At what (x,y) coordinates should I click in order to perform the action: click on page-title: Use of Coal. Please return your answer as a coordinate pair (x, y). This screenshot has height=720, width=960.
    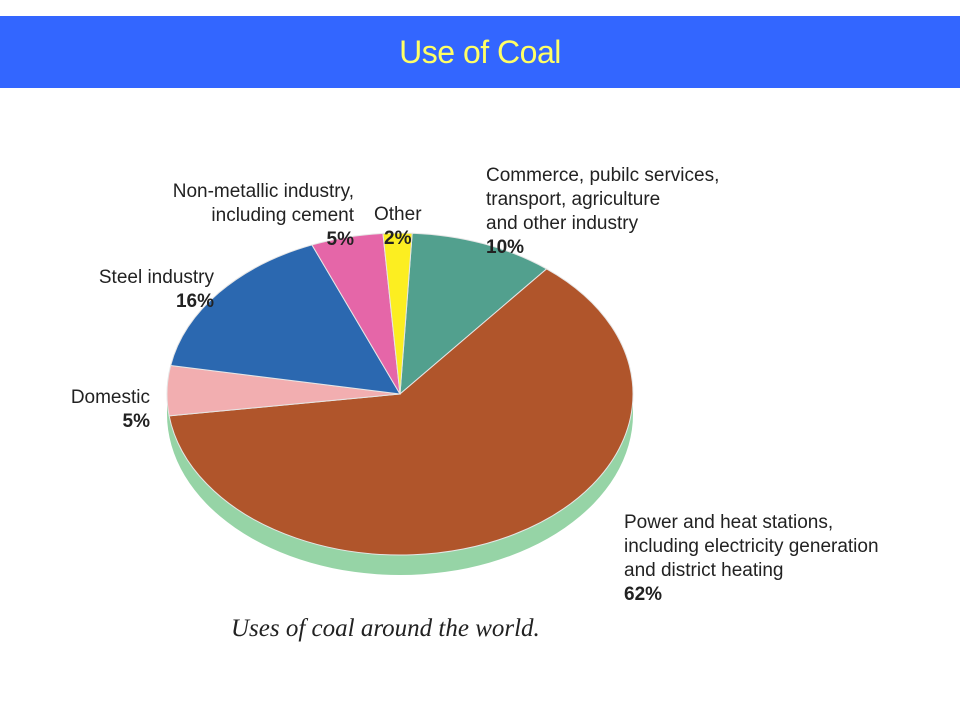
    Looking at the image, I should click on (480, 51).